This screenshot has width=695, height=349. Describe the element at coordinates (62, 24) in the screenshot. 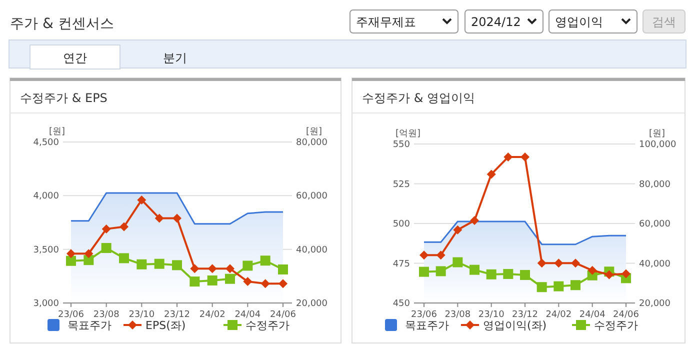

I see `text: 주가 & 컨센서스` at that location.